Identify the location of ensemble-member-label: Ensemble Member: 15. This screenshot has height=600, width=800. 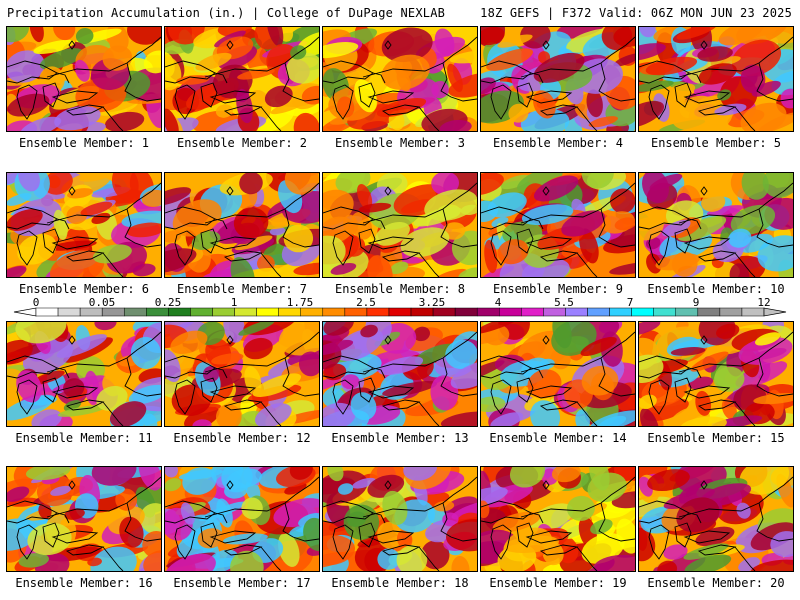
(716, 438).